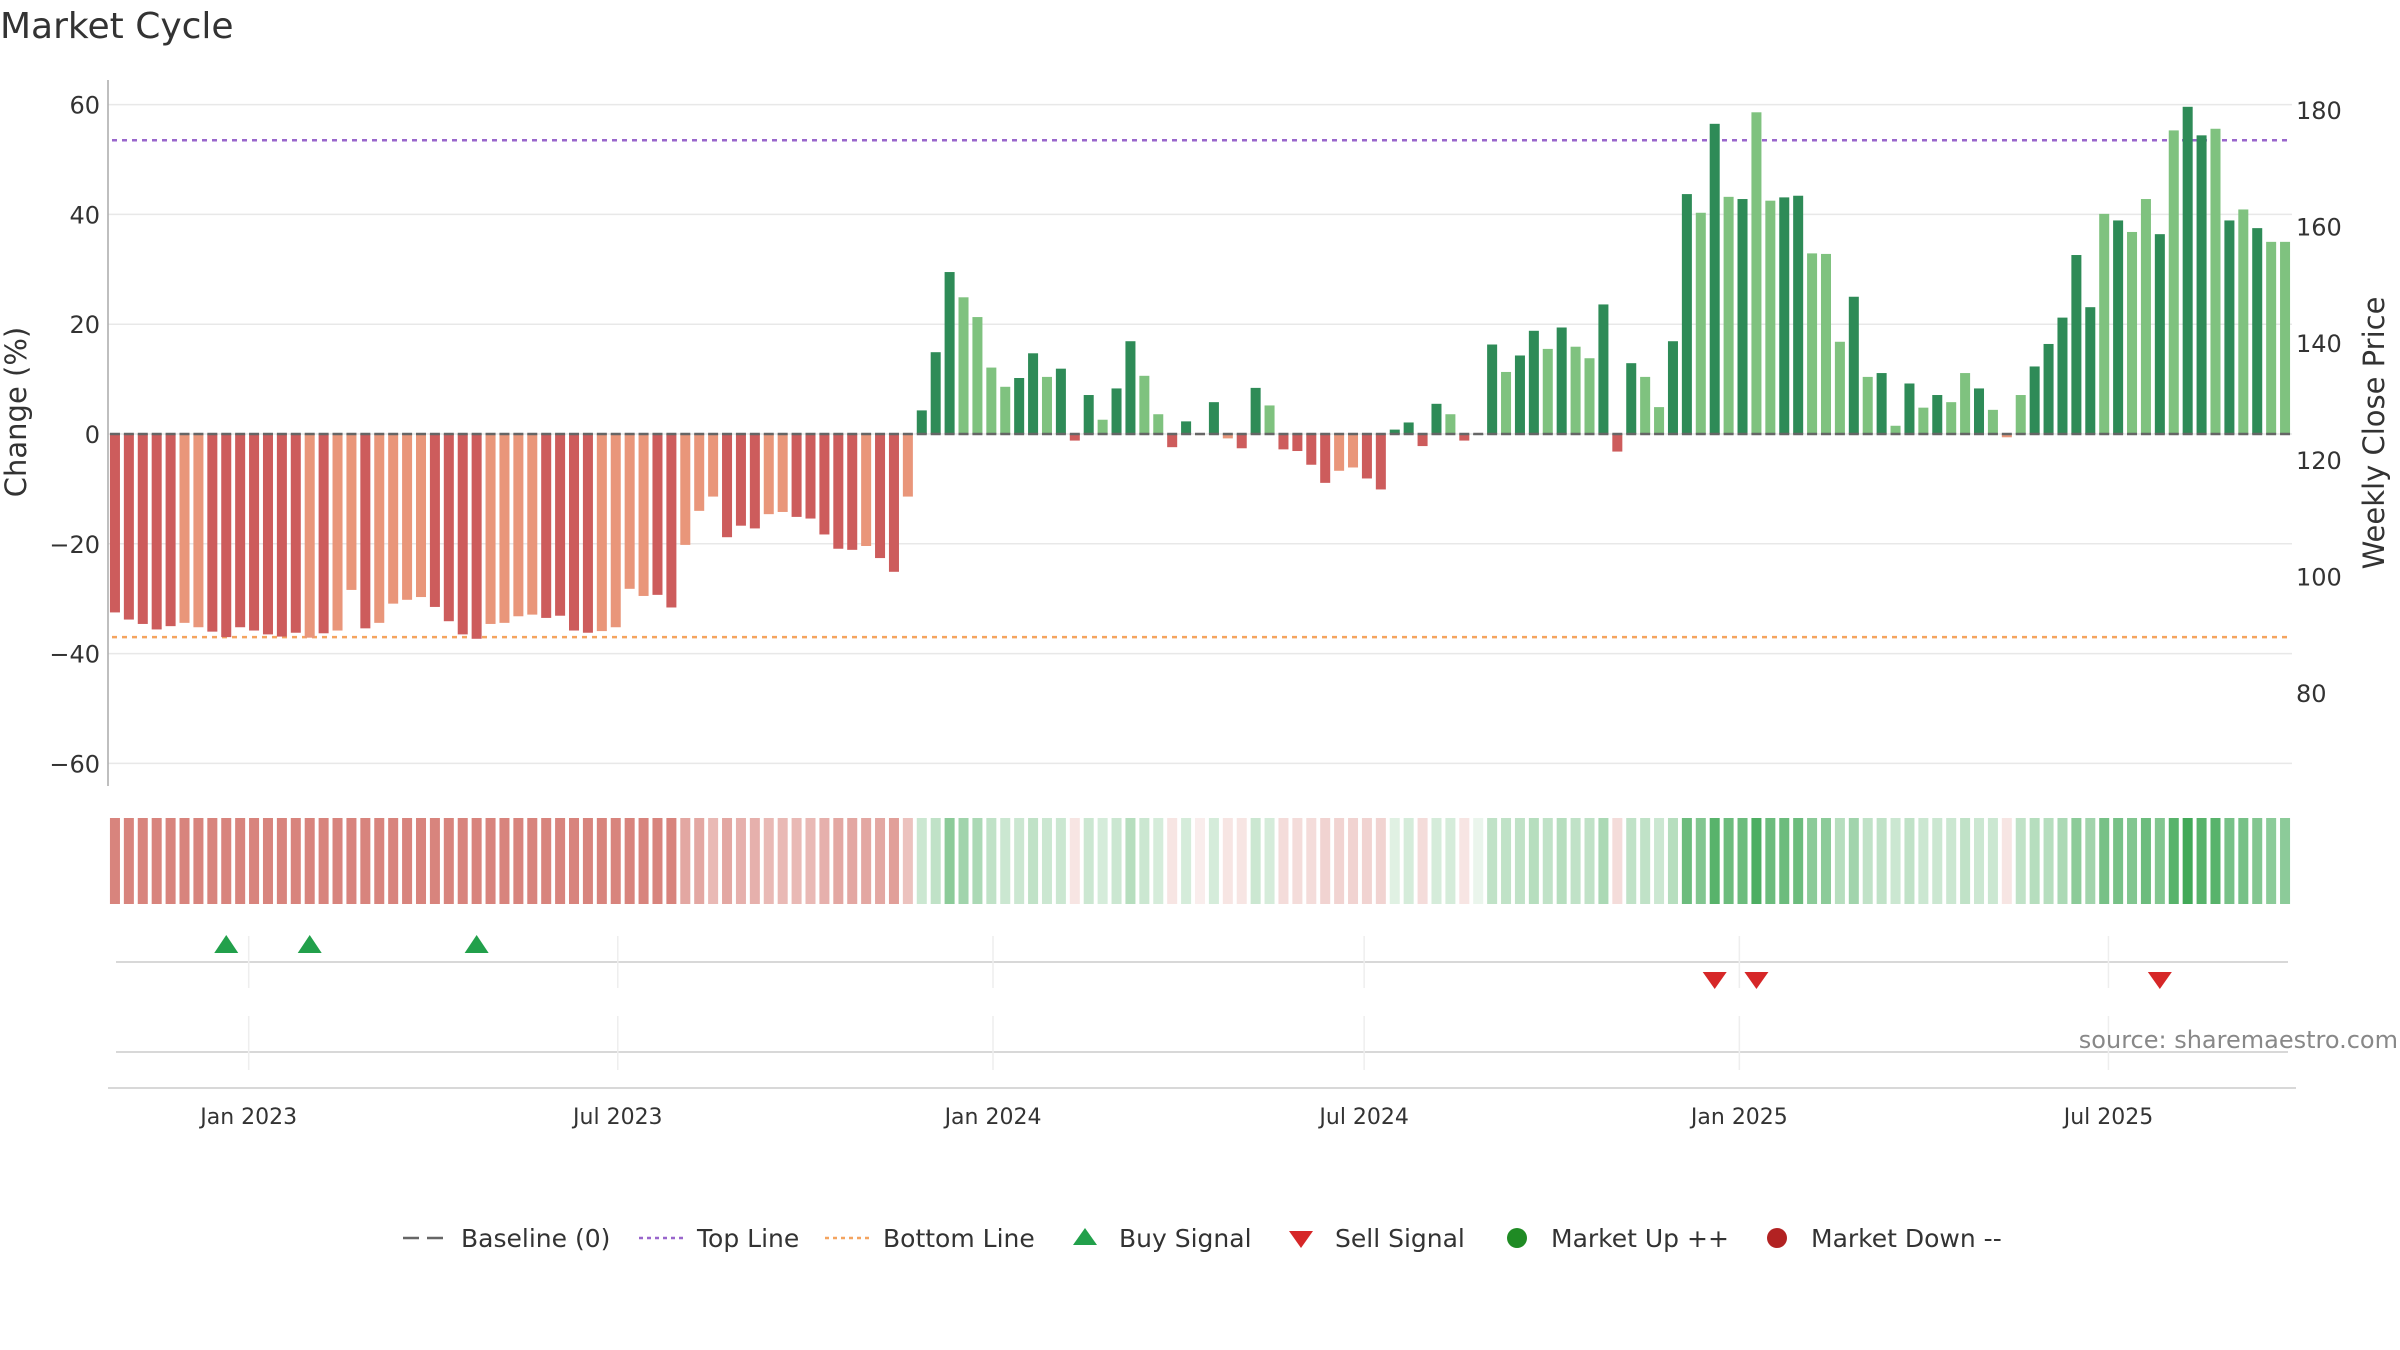 This screenshot has width=2400, height=1350. Describe the element at coordinates (2311, 694) in the screenshot. I see `y2-tick-label: 80` at that location.